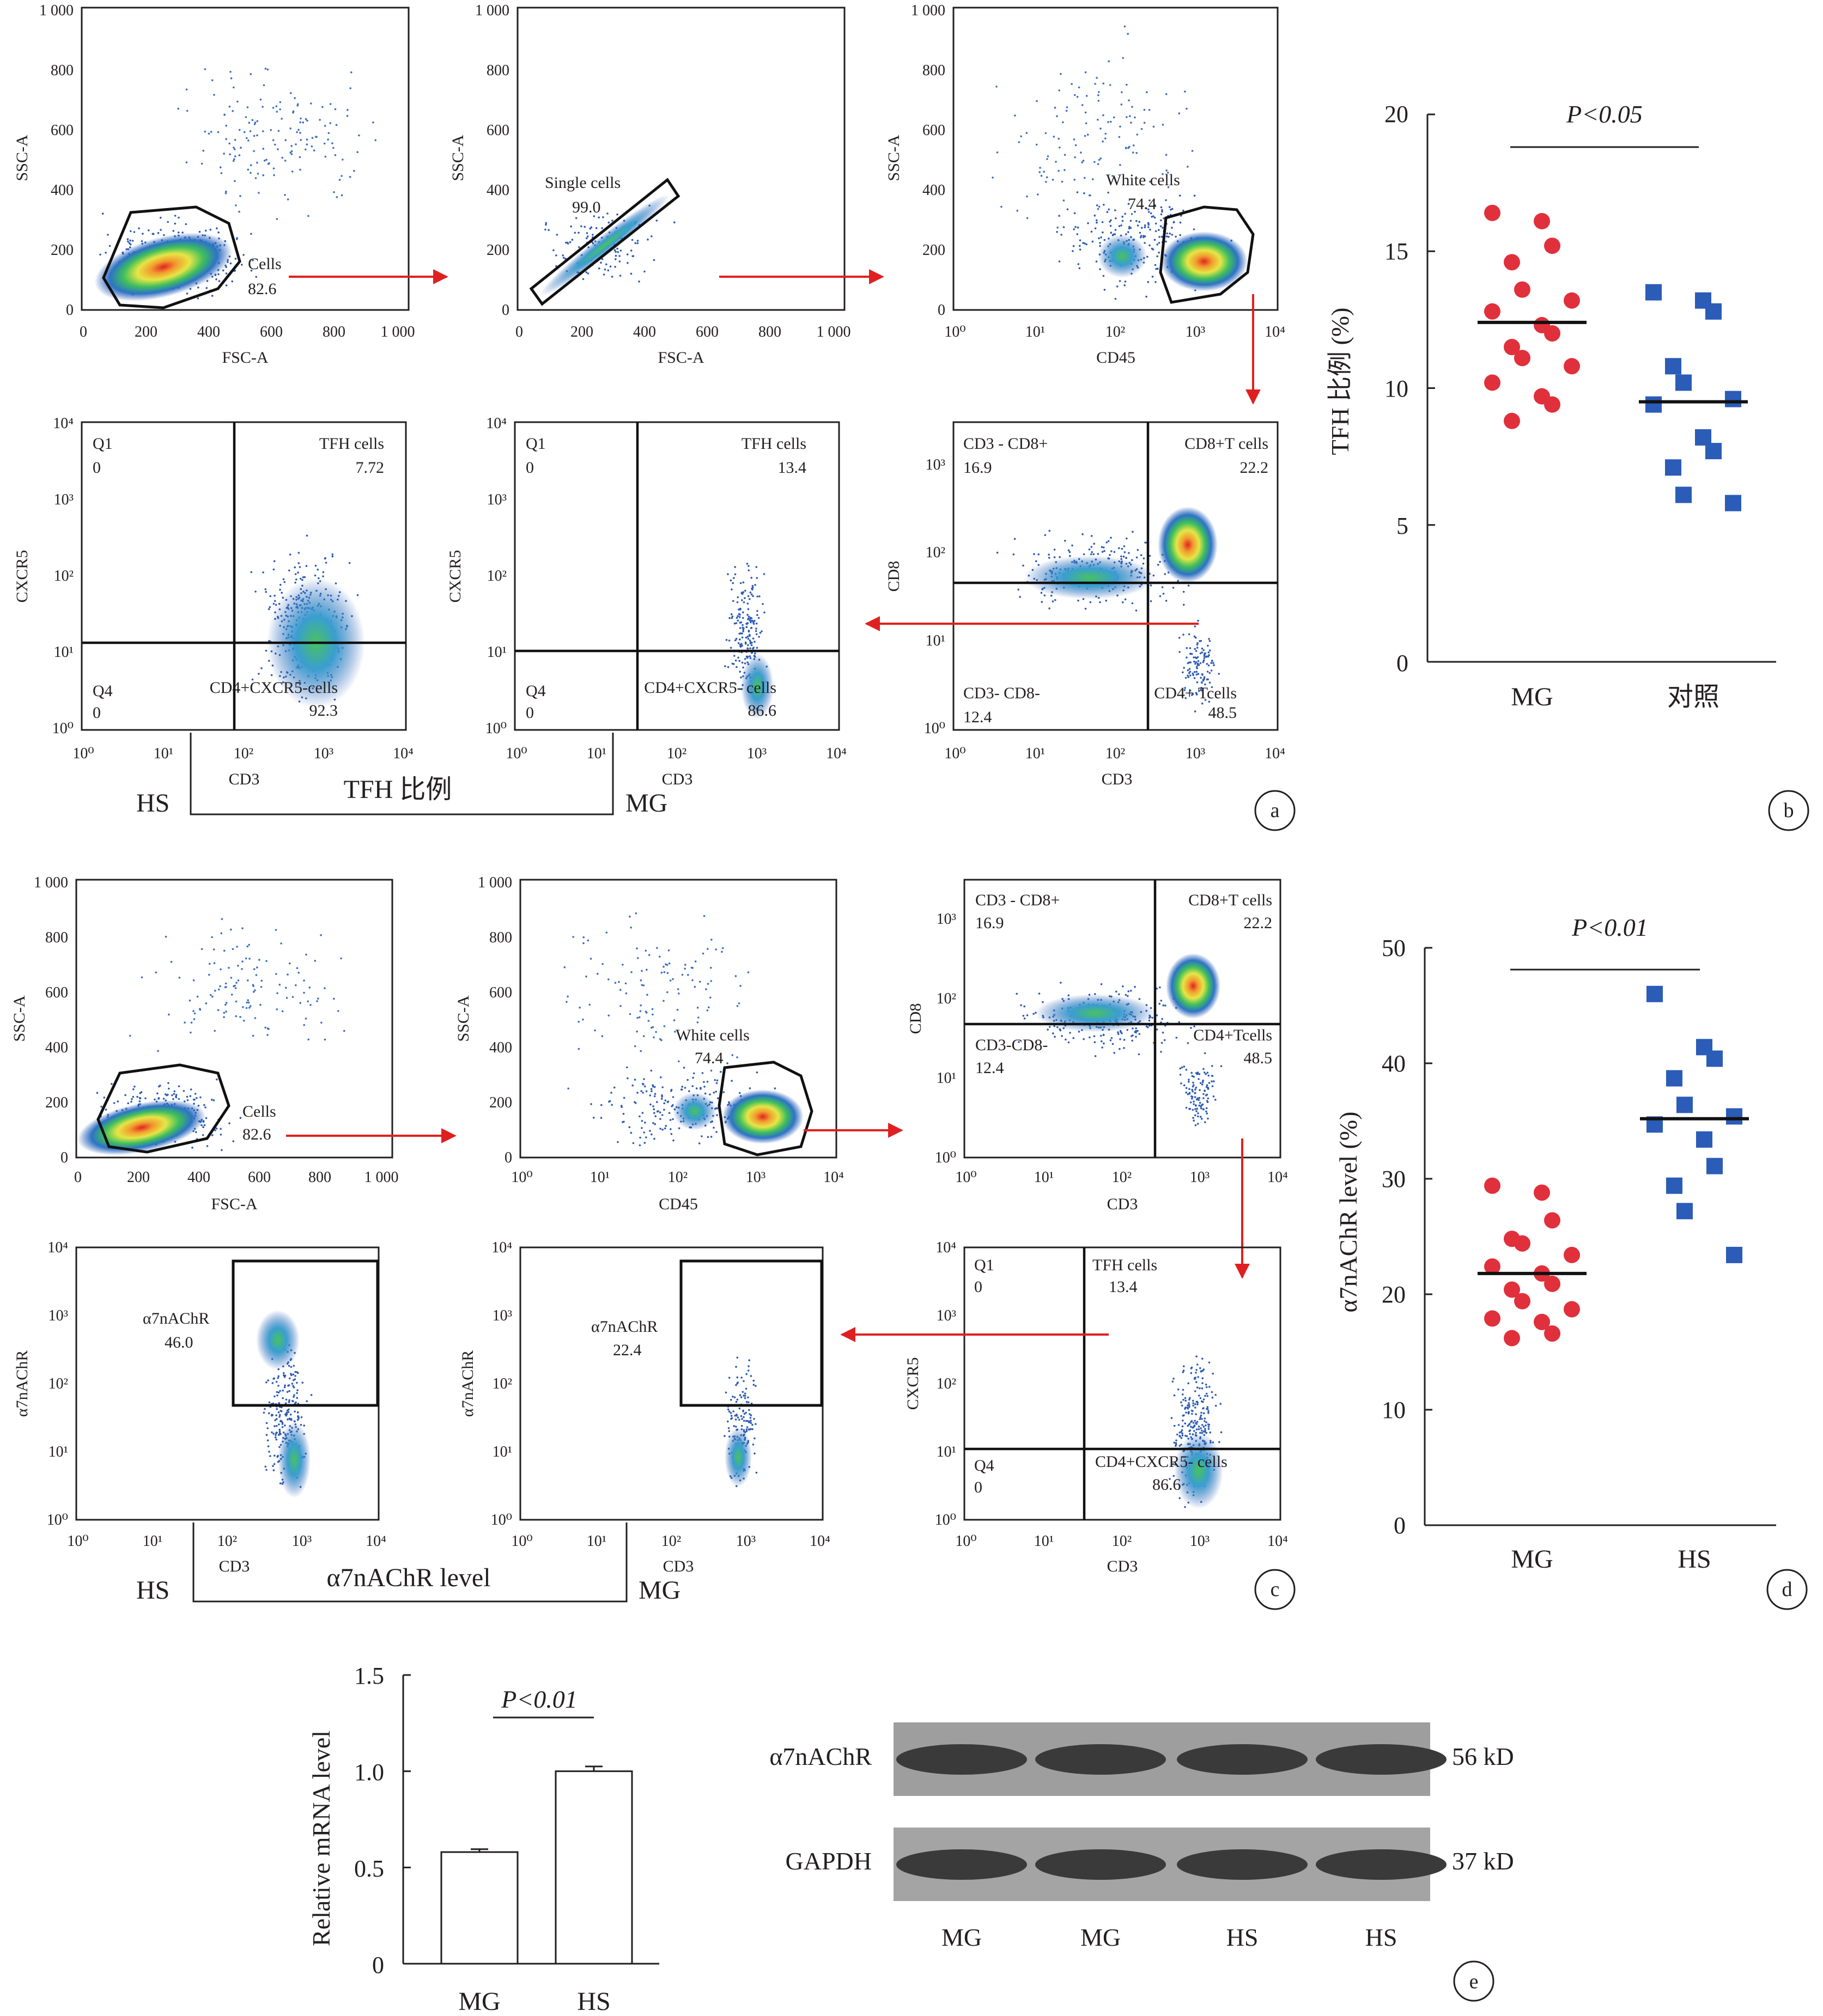  I want to click on quadrant-label: Q1, so click(984, 1265).